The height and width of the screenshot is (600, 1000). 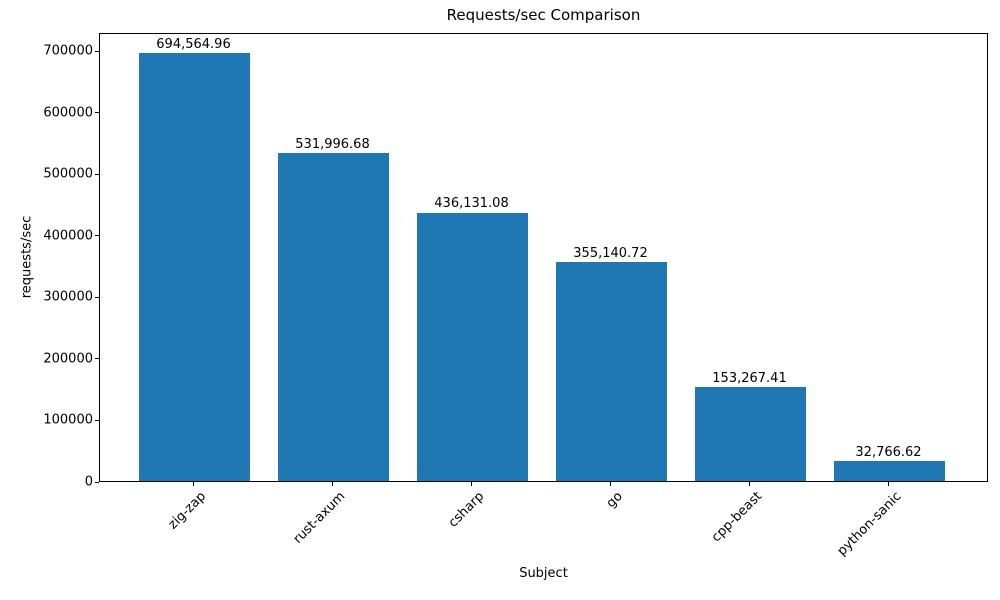 What do you see at coordinates (889, 470) in the screenshot?
I see `bar-python-sanic` at bounding box center [889, 470].